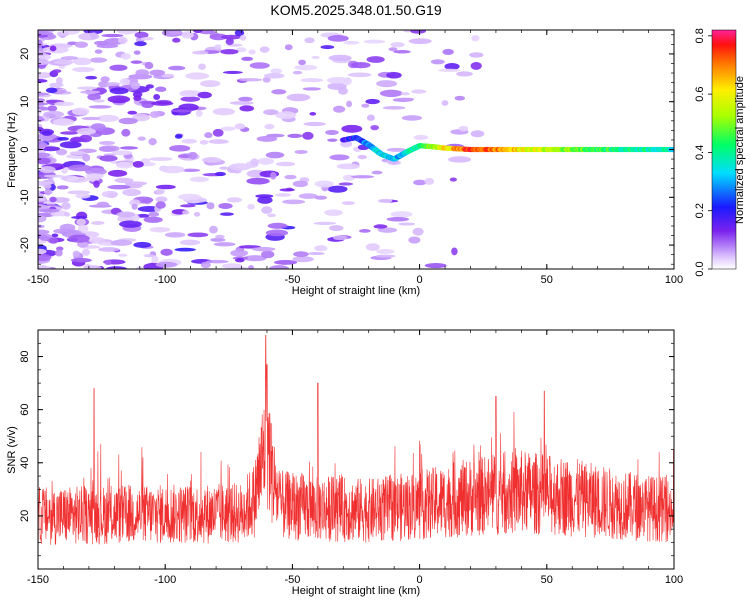 The width and height of the screenshot is (750, 600). I want to click on spectrogram-xtick-label: 0, so click(420, 280).